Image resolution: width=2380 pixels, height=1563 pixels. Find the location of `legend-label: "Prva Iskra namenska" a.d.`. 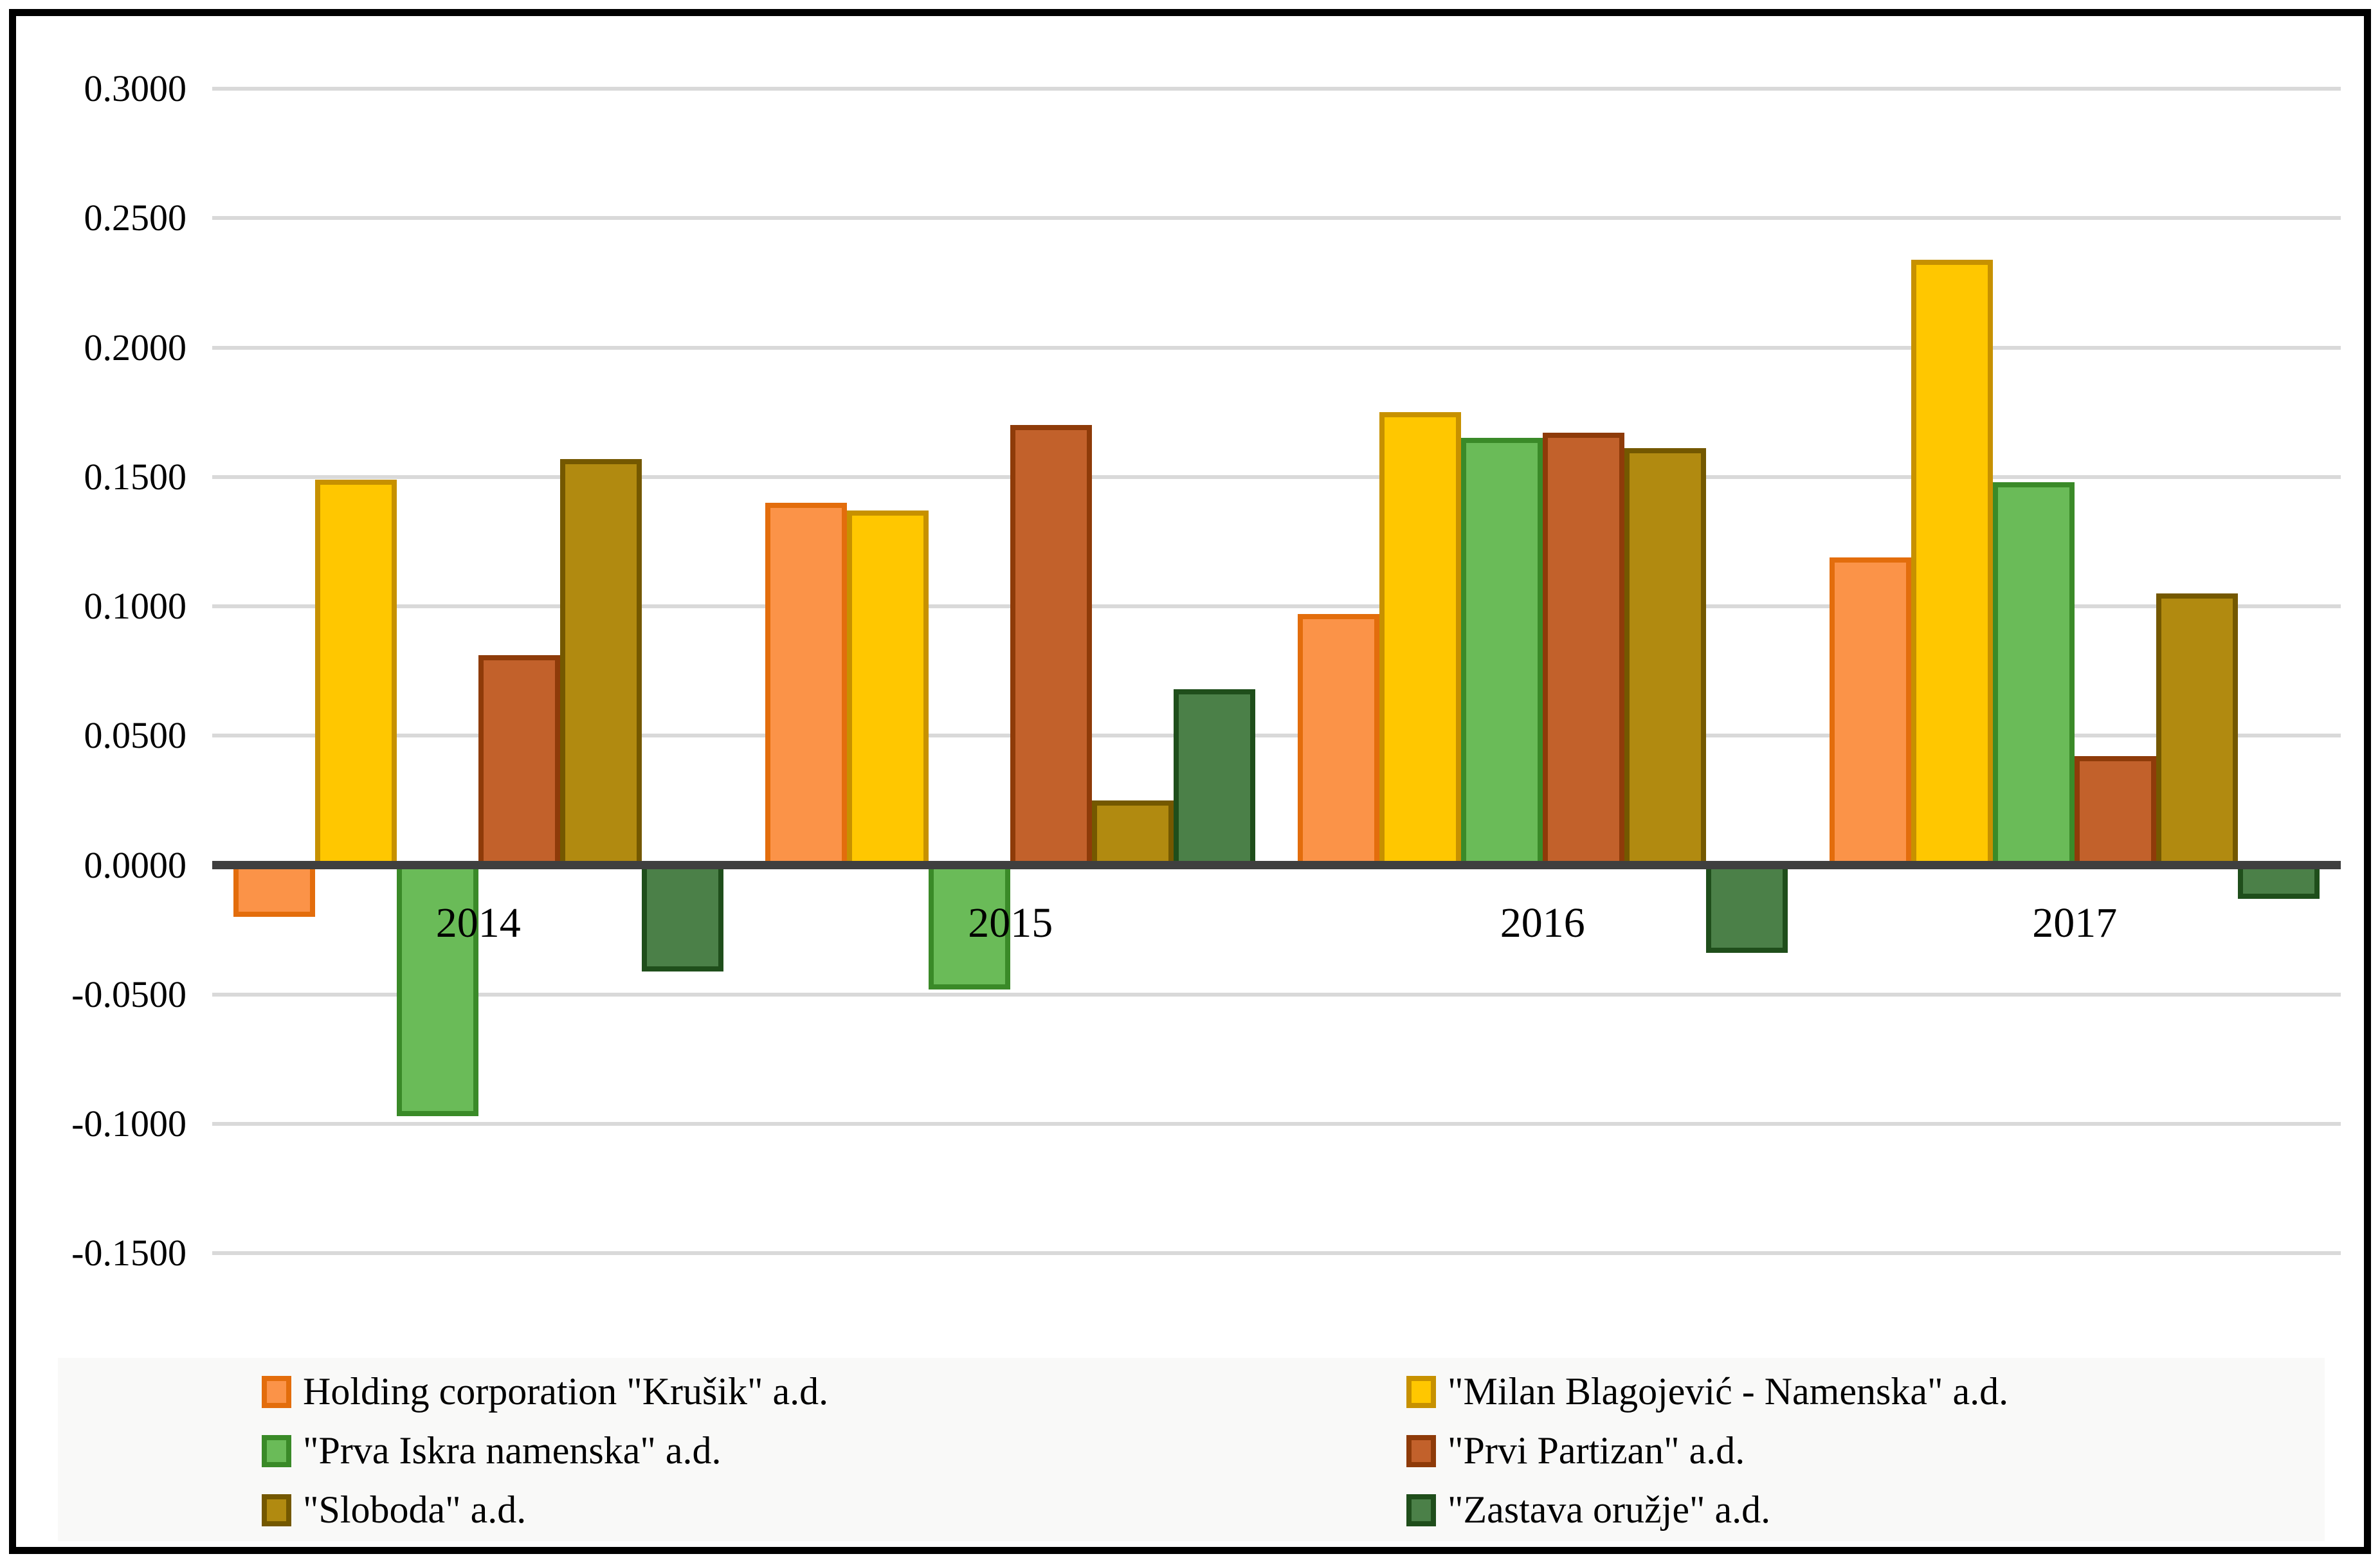

legend-label: "Prva Iskra namenska" a.d. is located at coordinates (512, 1451).